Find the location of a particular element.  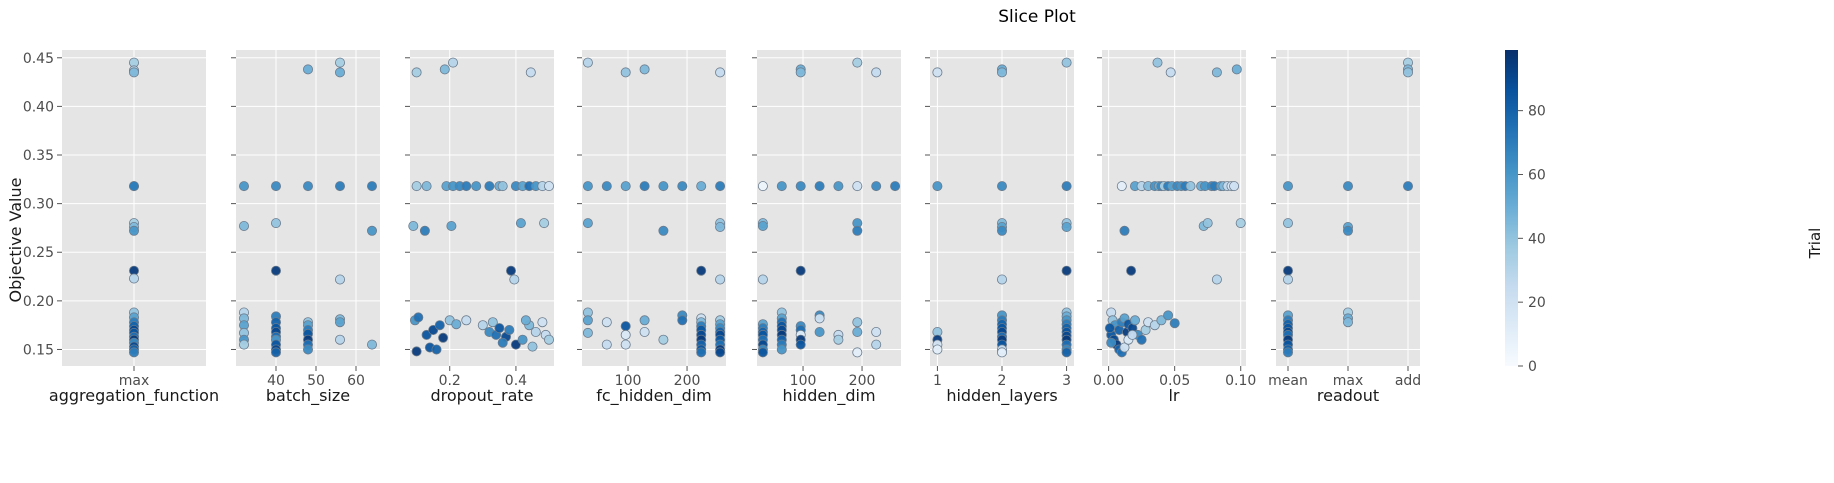

colorbar-gradient is located at coordinates (1511, 208).